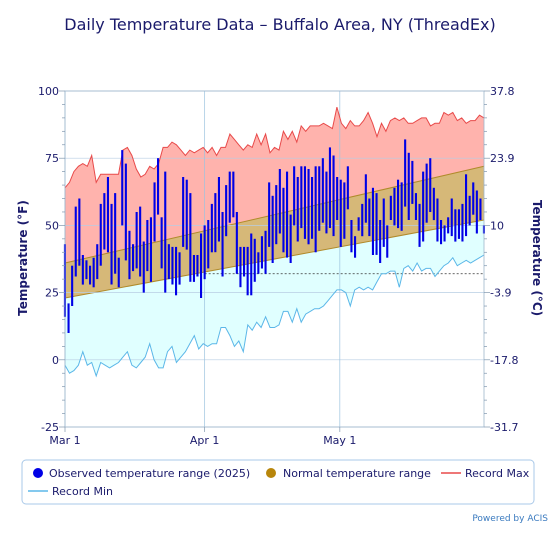  I want to click on legend-normal-marker, so click(271, 473).